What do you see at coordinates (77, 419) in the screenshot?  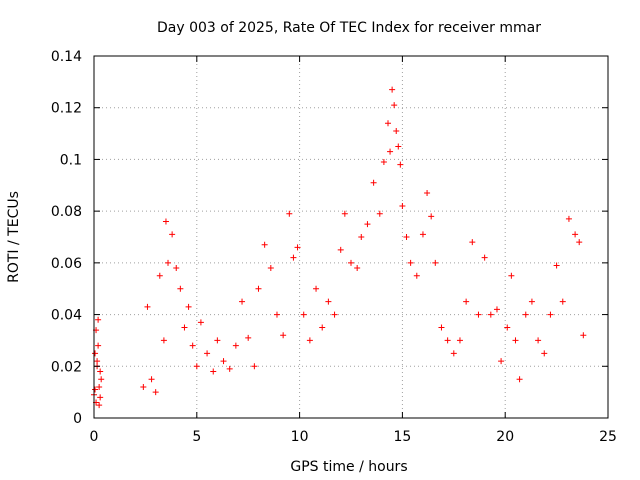 I see `y-tick-label: 0` at bounding box center [77, 419].